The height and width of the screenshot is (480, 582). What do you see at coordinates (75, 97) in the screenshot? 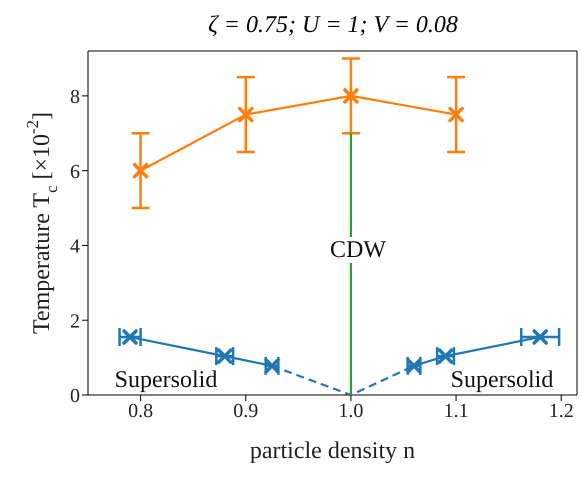
I see `y-tick-label: 8` at bounding box center [75, 97].